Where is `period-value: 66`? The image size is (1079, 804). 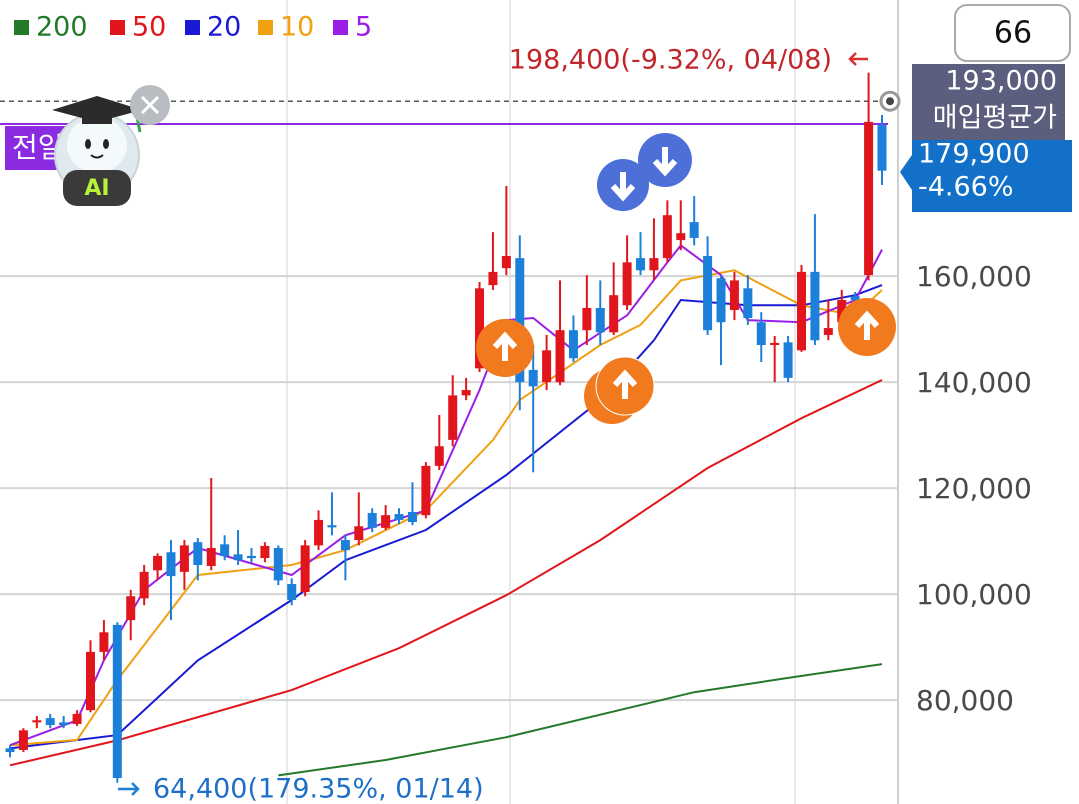 period-value: 66 is located at coordinates (1013, 33).